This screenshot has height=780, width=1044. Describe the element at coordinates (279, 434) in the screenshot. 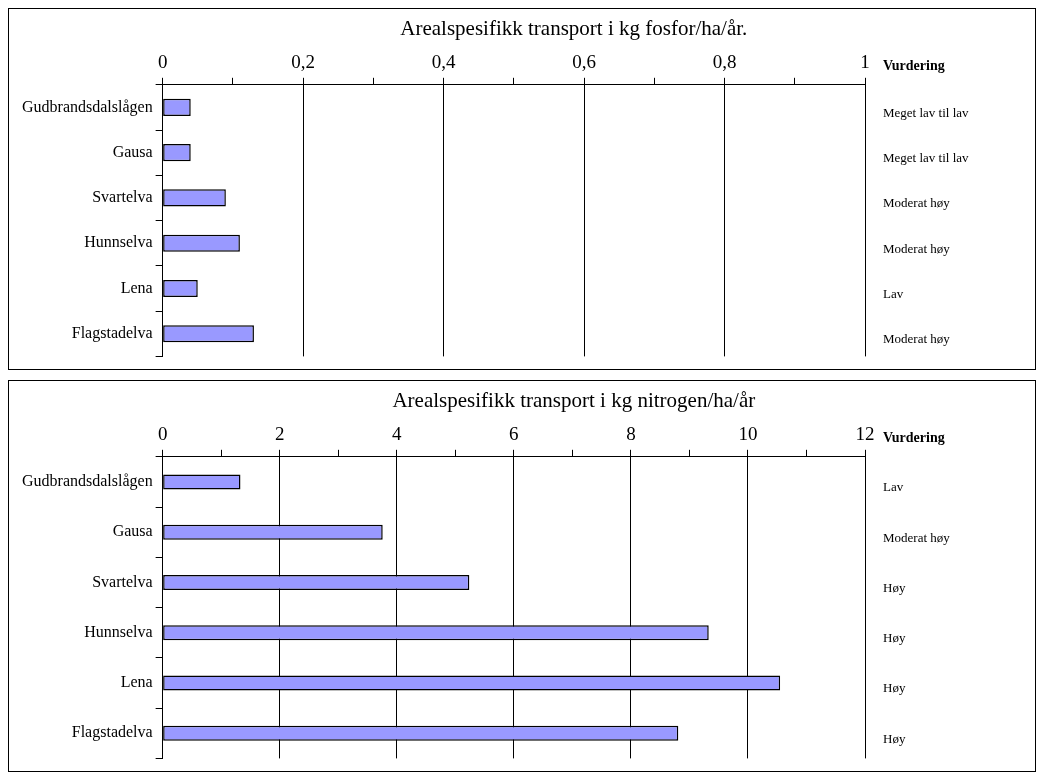

I see `x-tick-label: 2` at that location.